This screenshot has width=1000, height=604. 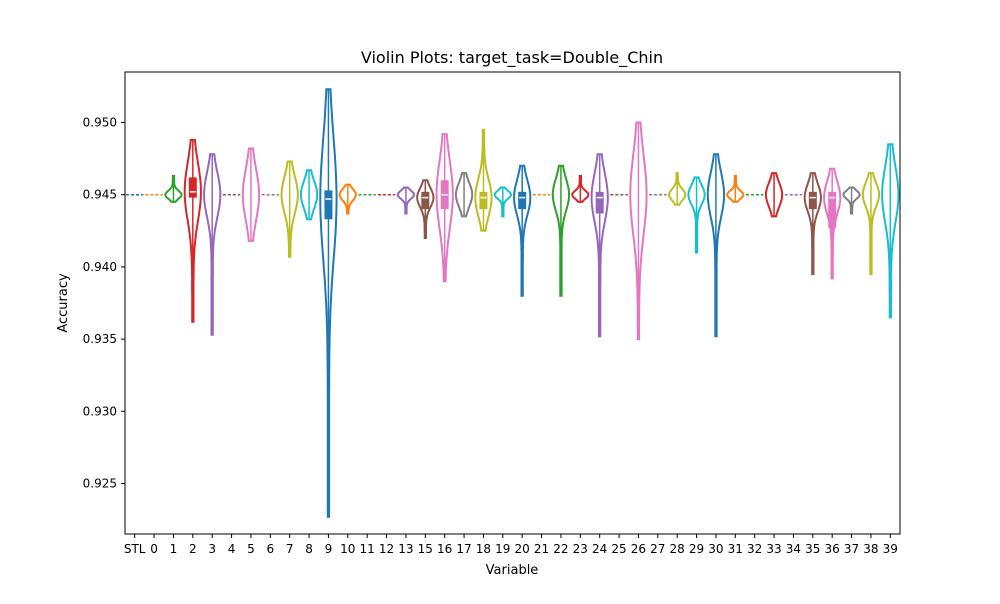 I want to click on x-tick-label: 28, so click(x=677, y=549).